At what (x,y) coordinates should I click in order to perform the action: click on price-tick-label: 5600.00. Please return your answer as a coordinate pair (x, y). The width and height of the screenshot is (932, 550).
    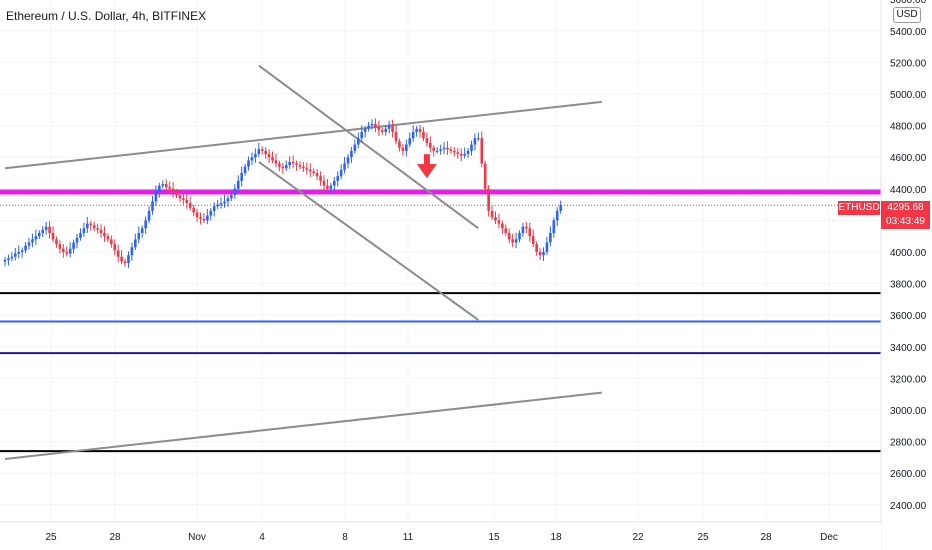
    Looking at the image, I should click on (908, 3).